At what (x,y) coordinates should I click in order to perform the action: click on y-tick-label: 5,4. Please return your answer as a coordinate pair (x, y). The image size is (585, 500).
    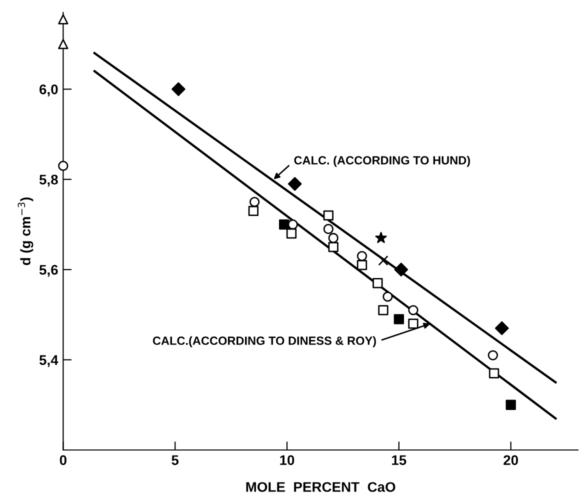
    Looking at the image, I should click on (48, 361).